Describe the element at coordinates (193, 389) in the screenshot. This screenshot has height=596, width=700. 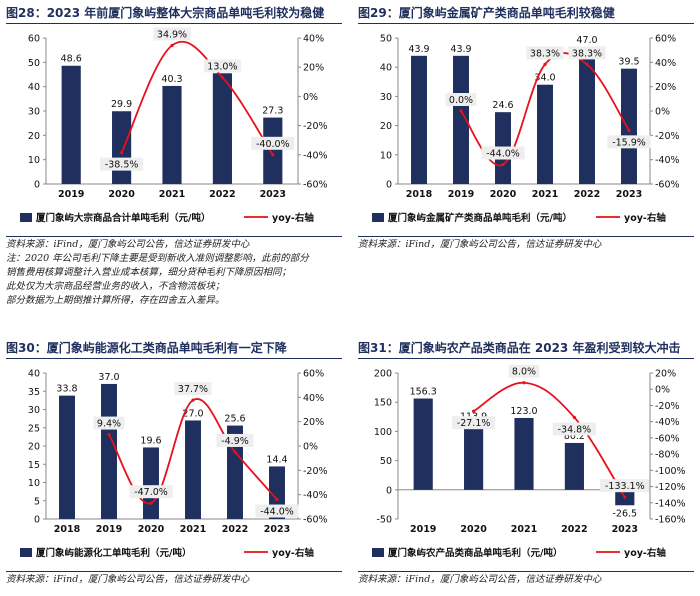
I see `yoy-label: 37.7%` at that location.